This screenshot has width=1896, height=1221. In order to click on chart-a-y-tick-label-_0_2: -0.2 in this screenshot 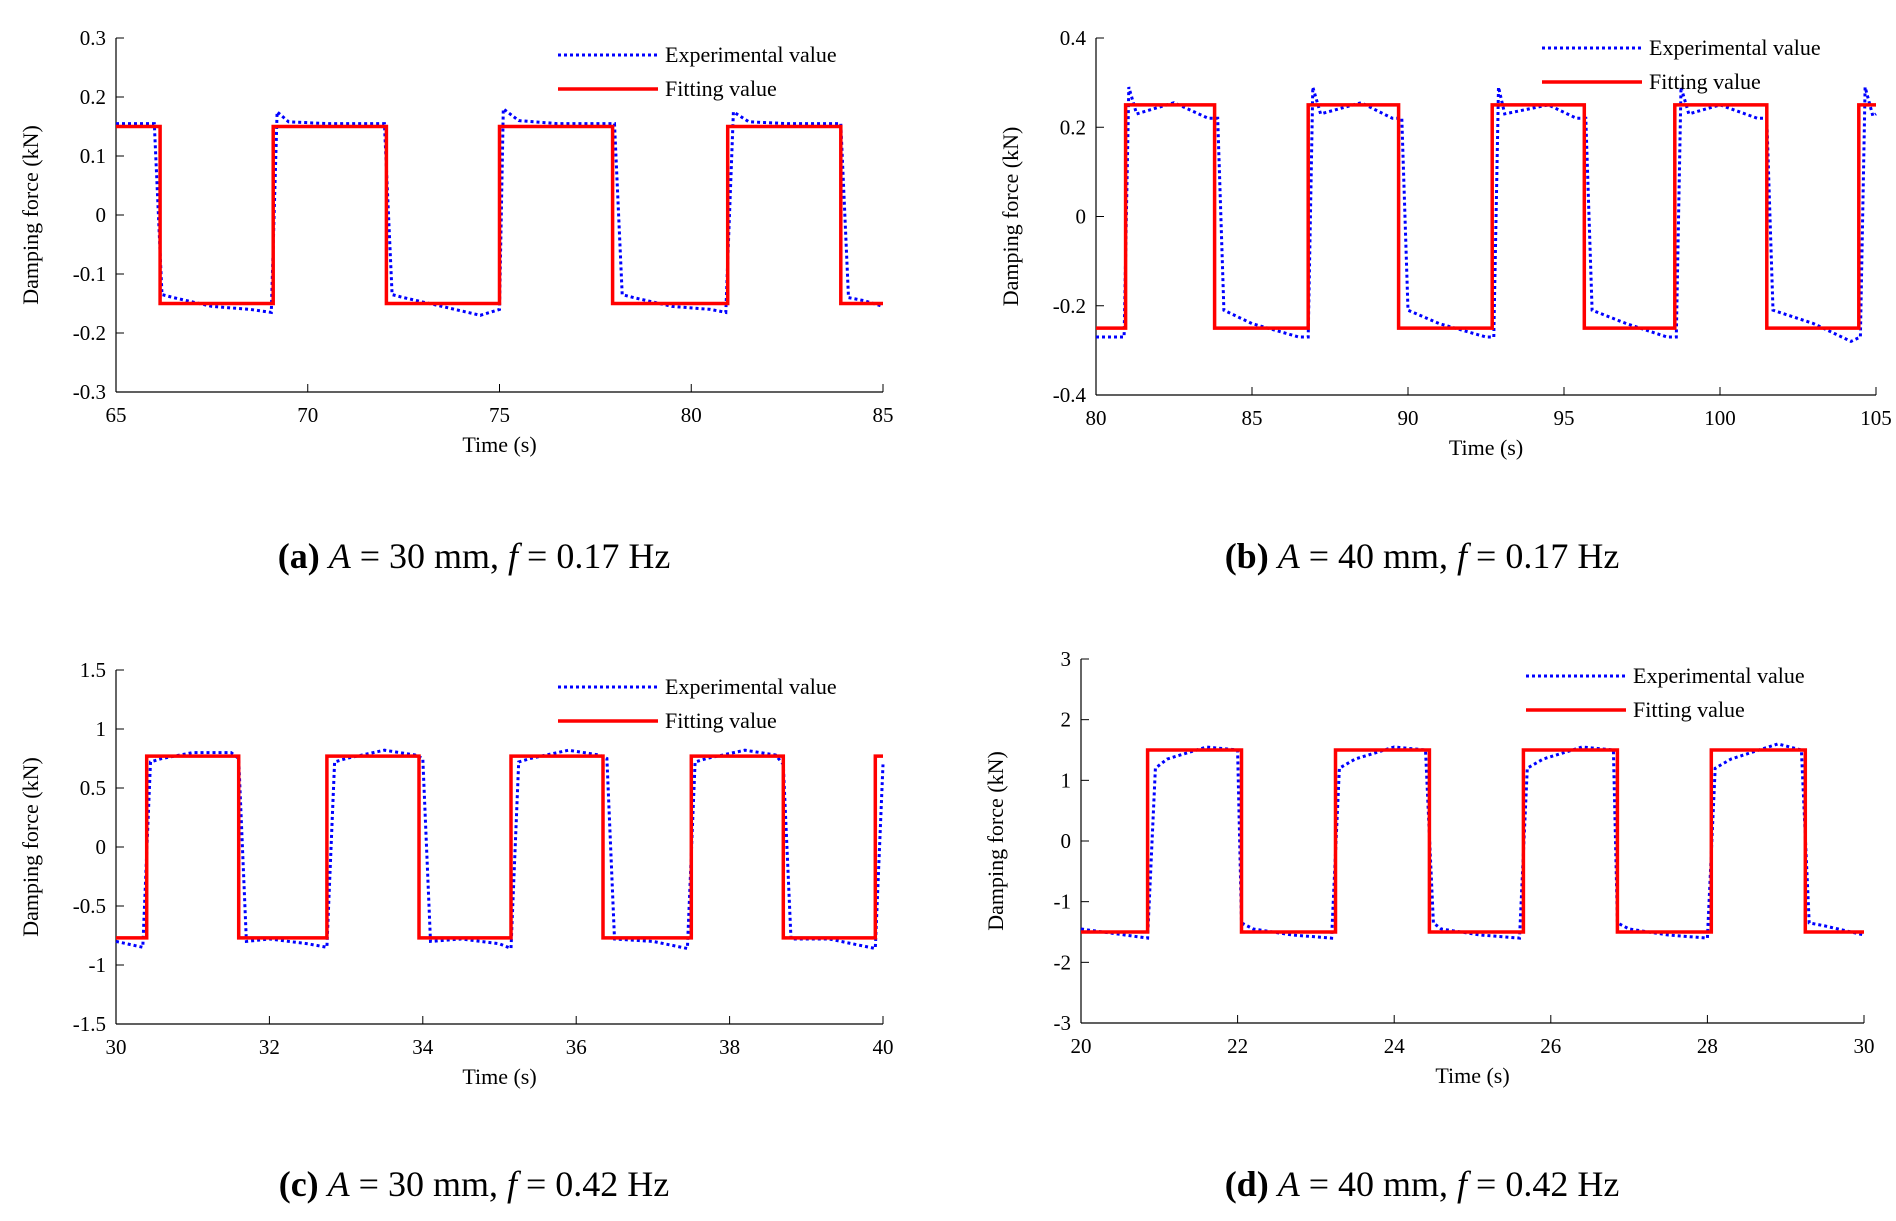, I will do `click(89, 333)`.